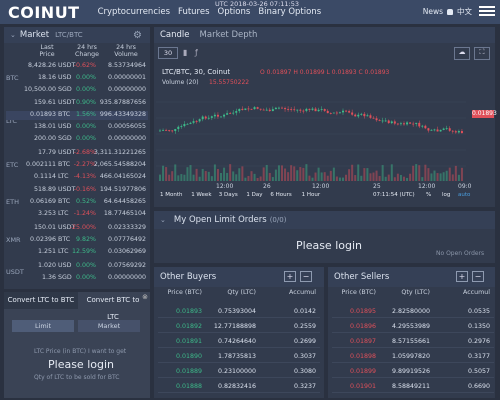 This screenshot has height=400, width=500. I want to click on market-row: 1.020 USD 0.00% 0.07569292, so click(77, 266).